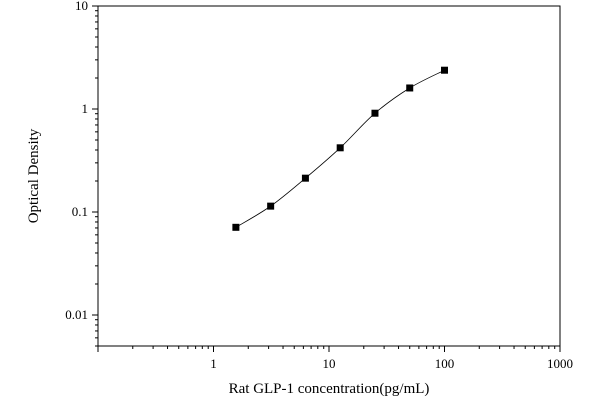  I want to click on x-tick-label: 1, so click(213, 363).